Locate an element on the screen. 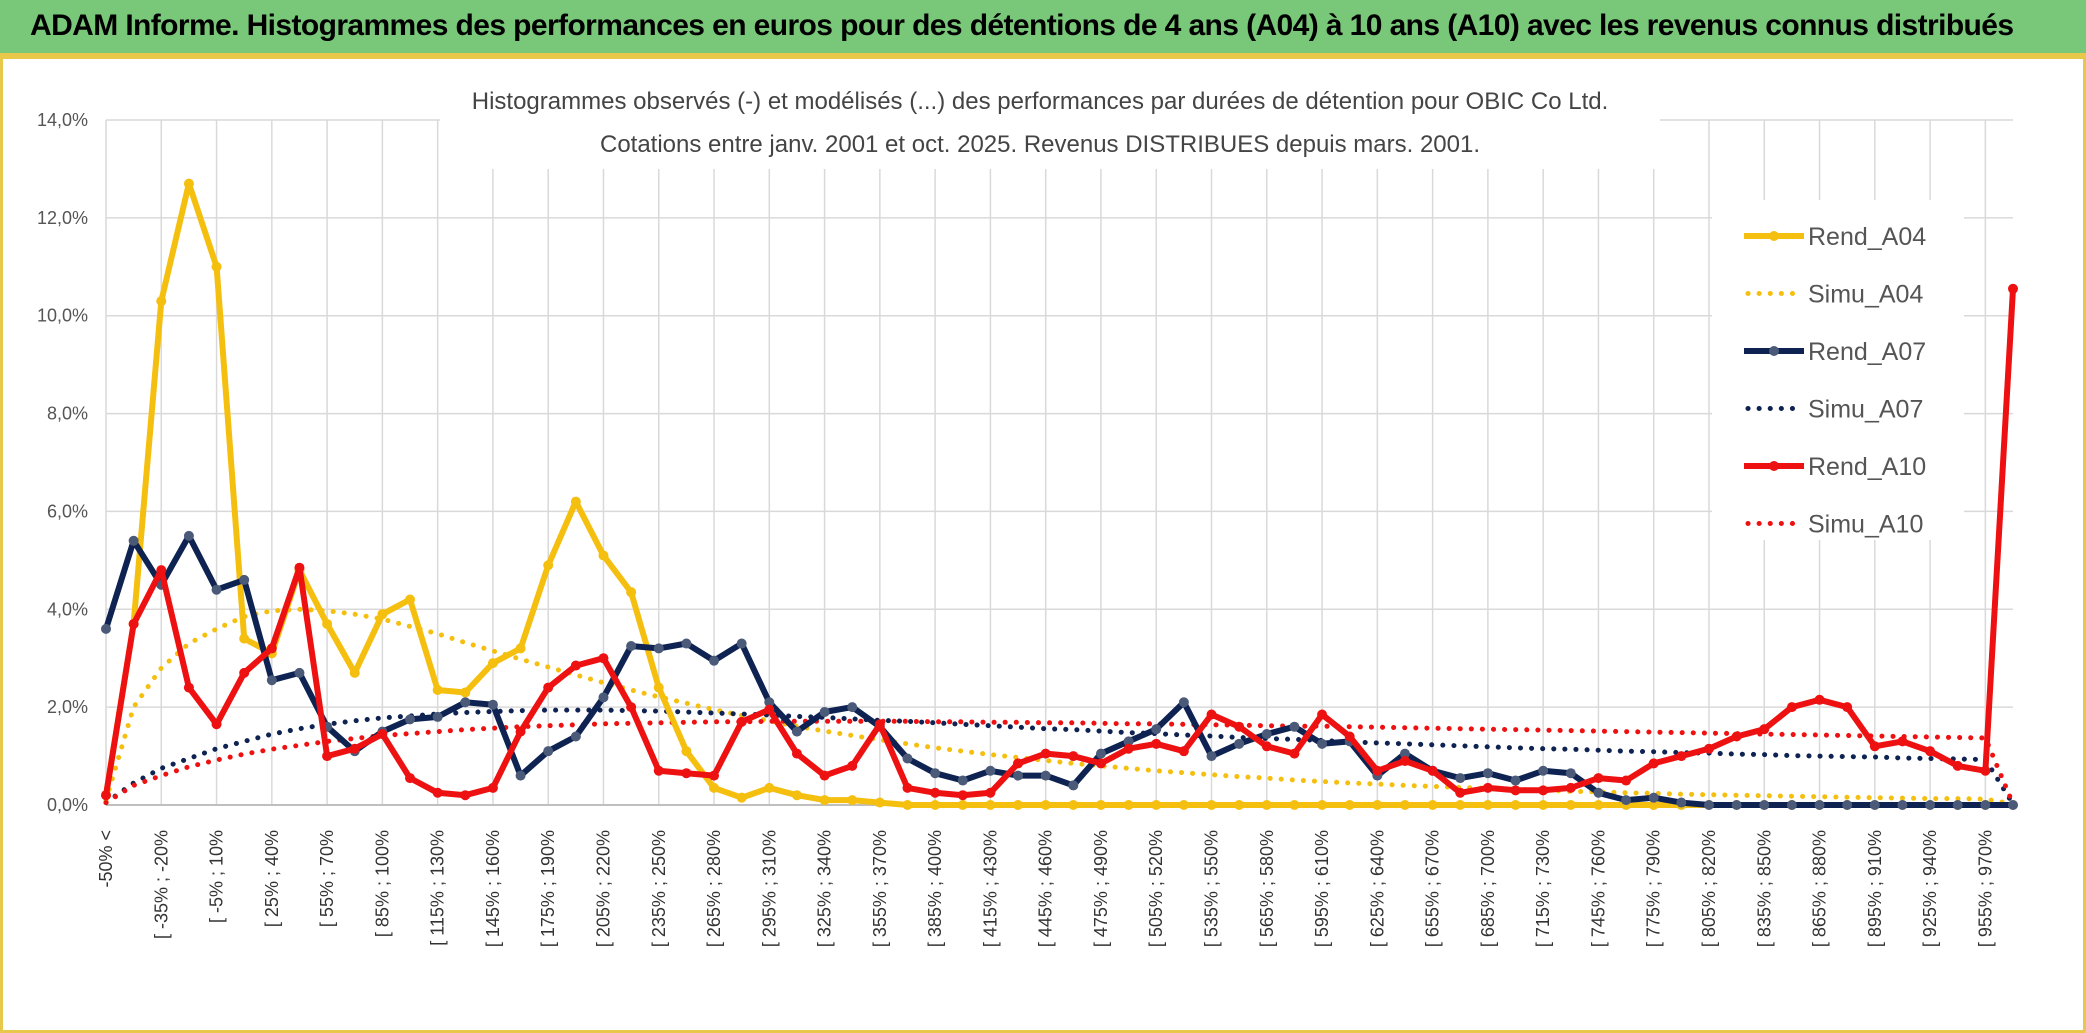 The width and height of the screenshot is (2086, 1033). x-tick-label: [ 865% ; 880% is located at coordinates (1820, 888).